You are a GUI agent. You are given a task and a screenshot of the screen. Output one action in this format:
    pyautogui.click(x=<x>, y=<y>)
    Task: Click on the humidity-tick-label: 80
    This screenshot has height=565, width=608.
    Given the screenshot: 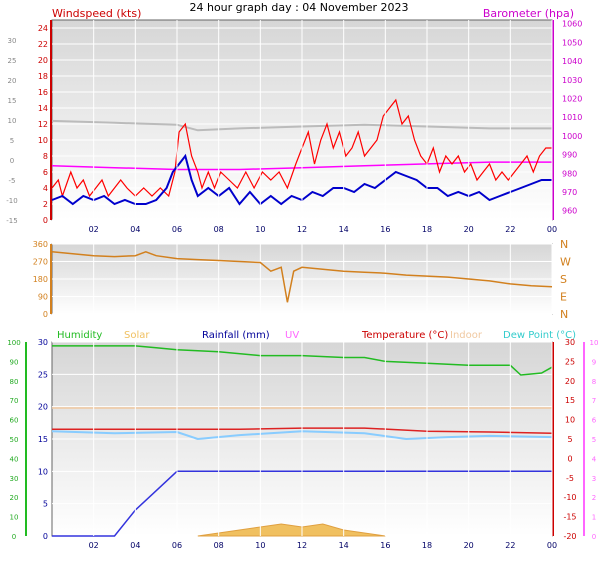 What is the action you would take?
    pyautogui.click(x=14, y=382)
    